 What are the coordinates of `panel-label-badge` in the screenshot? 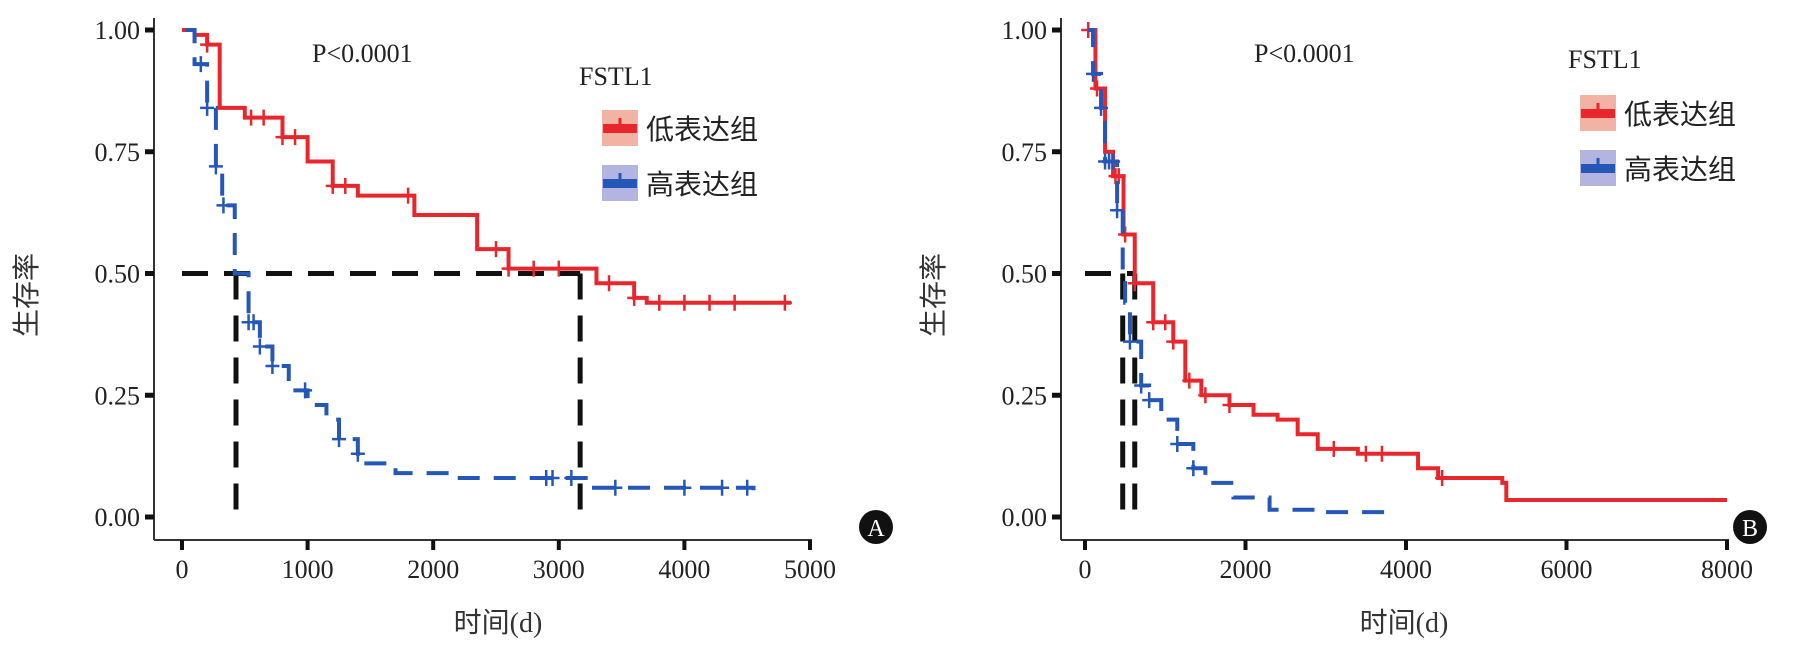 It's located at (1750, 527).